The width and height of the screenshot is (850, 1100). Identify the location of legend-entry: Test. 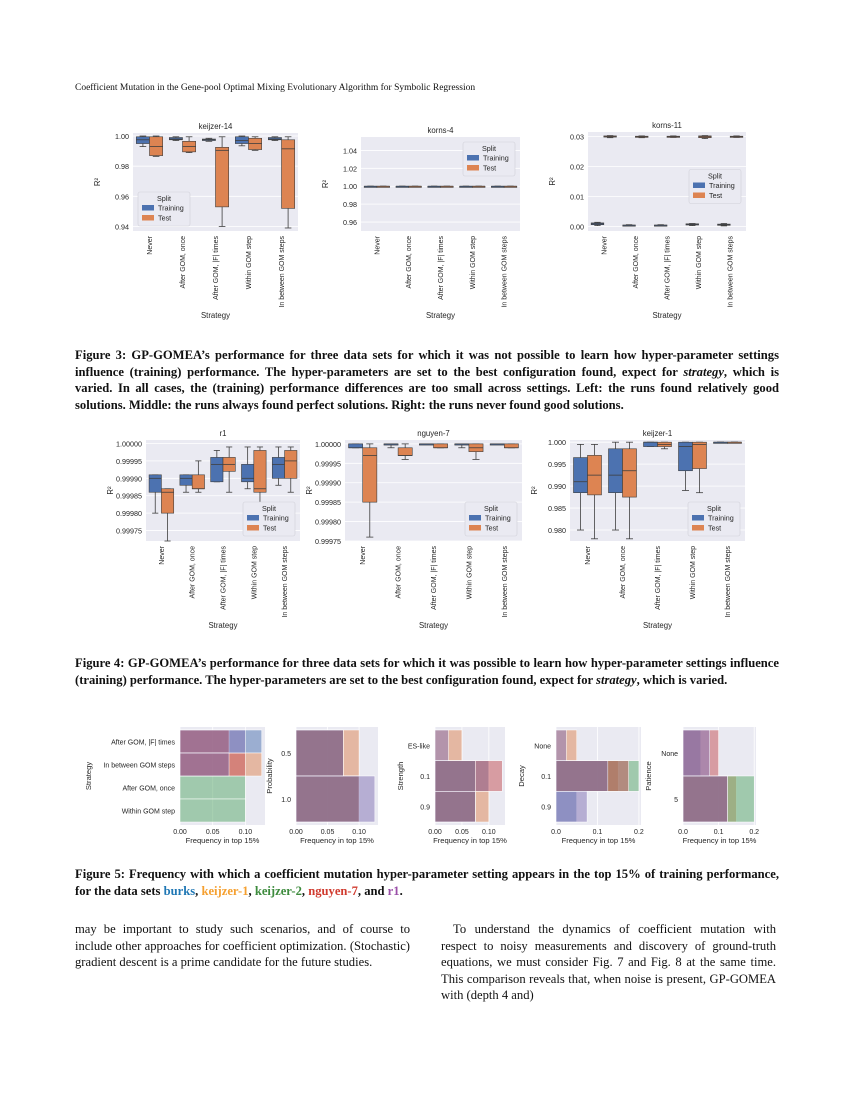
(714, 528).